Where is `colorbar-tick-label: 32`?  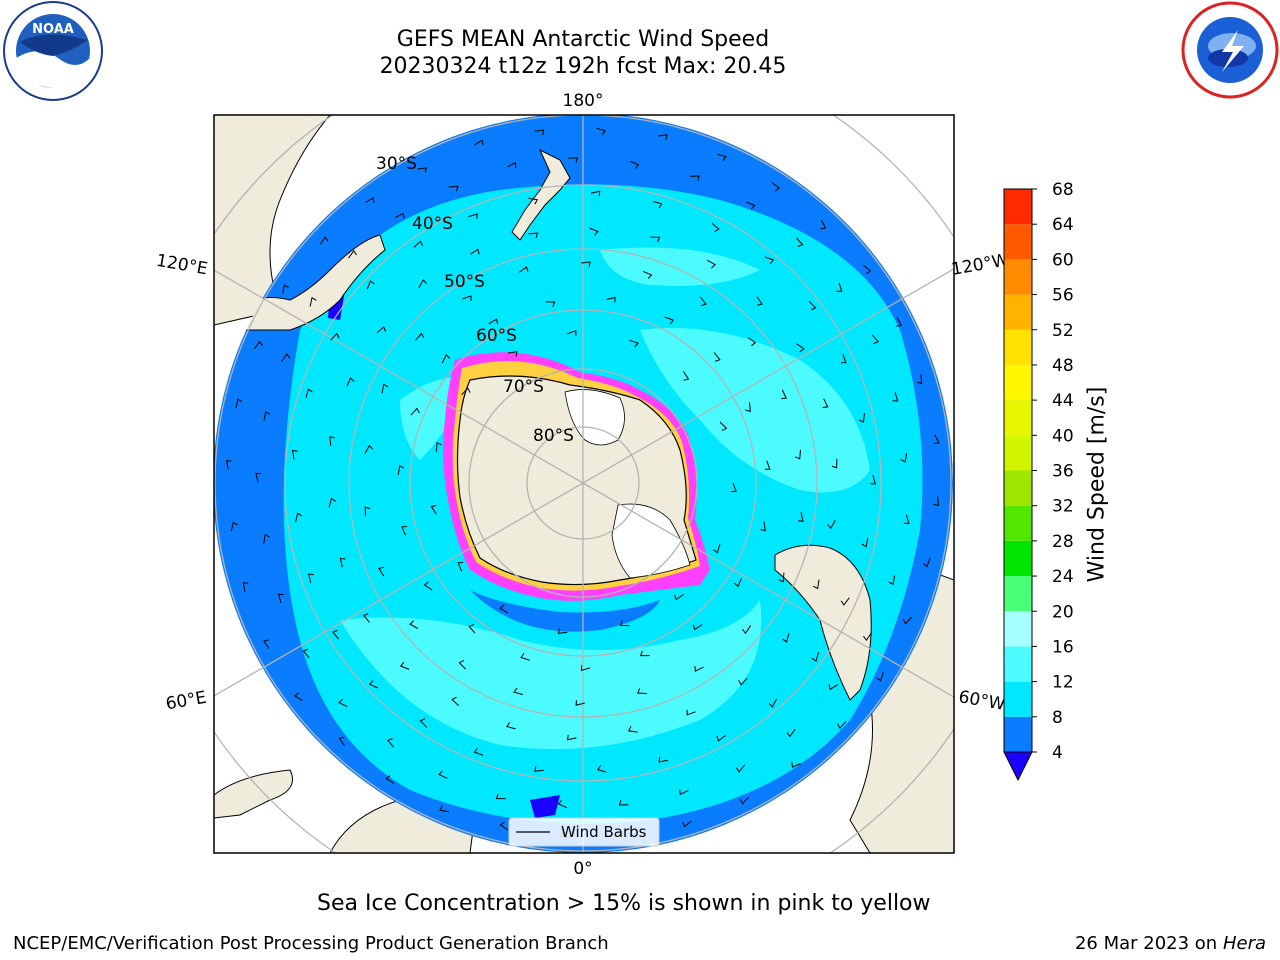
colorbar-tick-label: 32 is located at coordinates (1063, 507).